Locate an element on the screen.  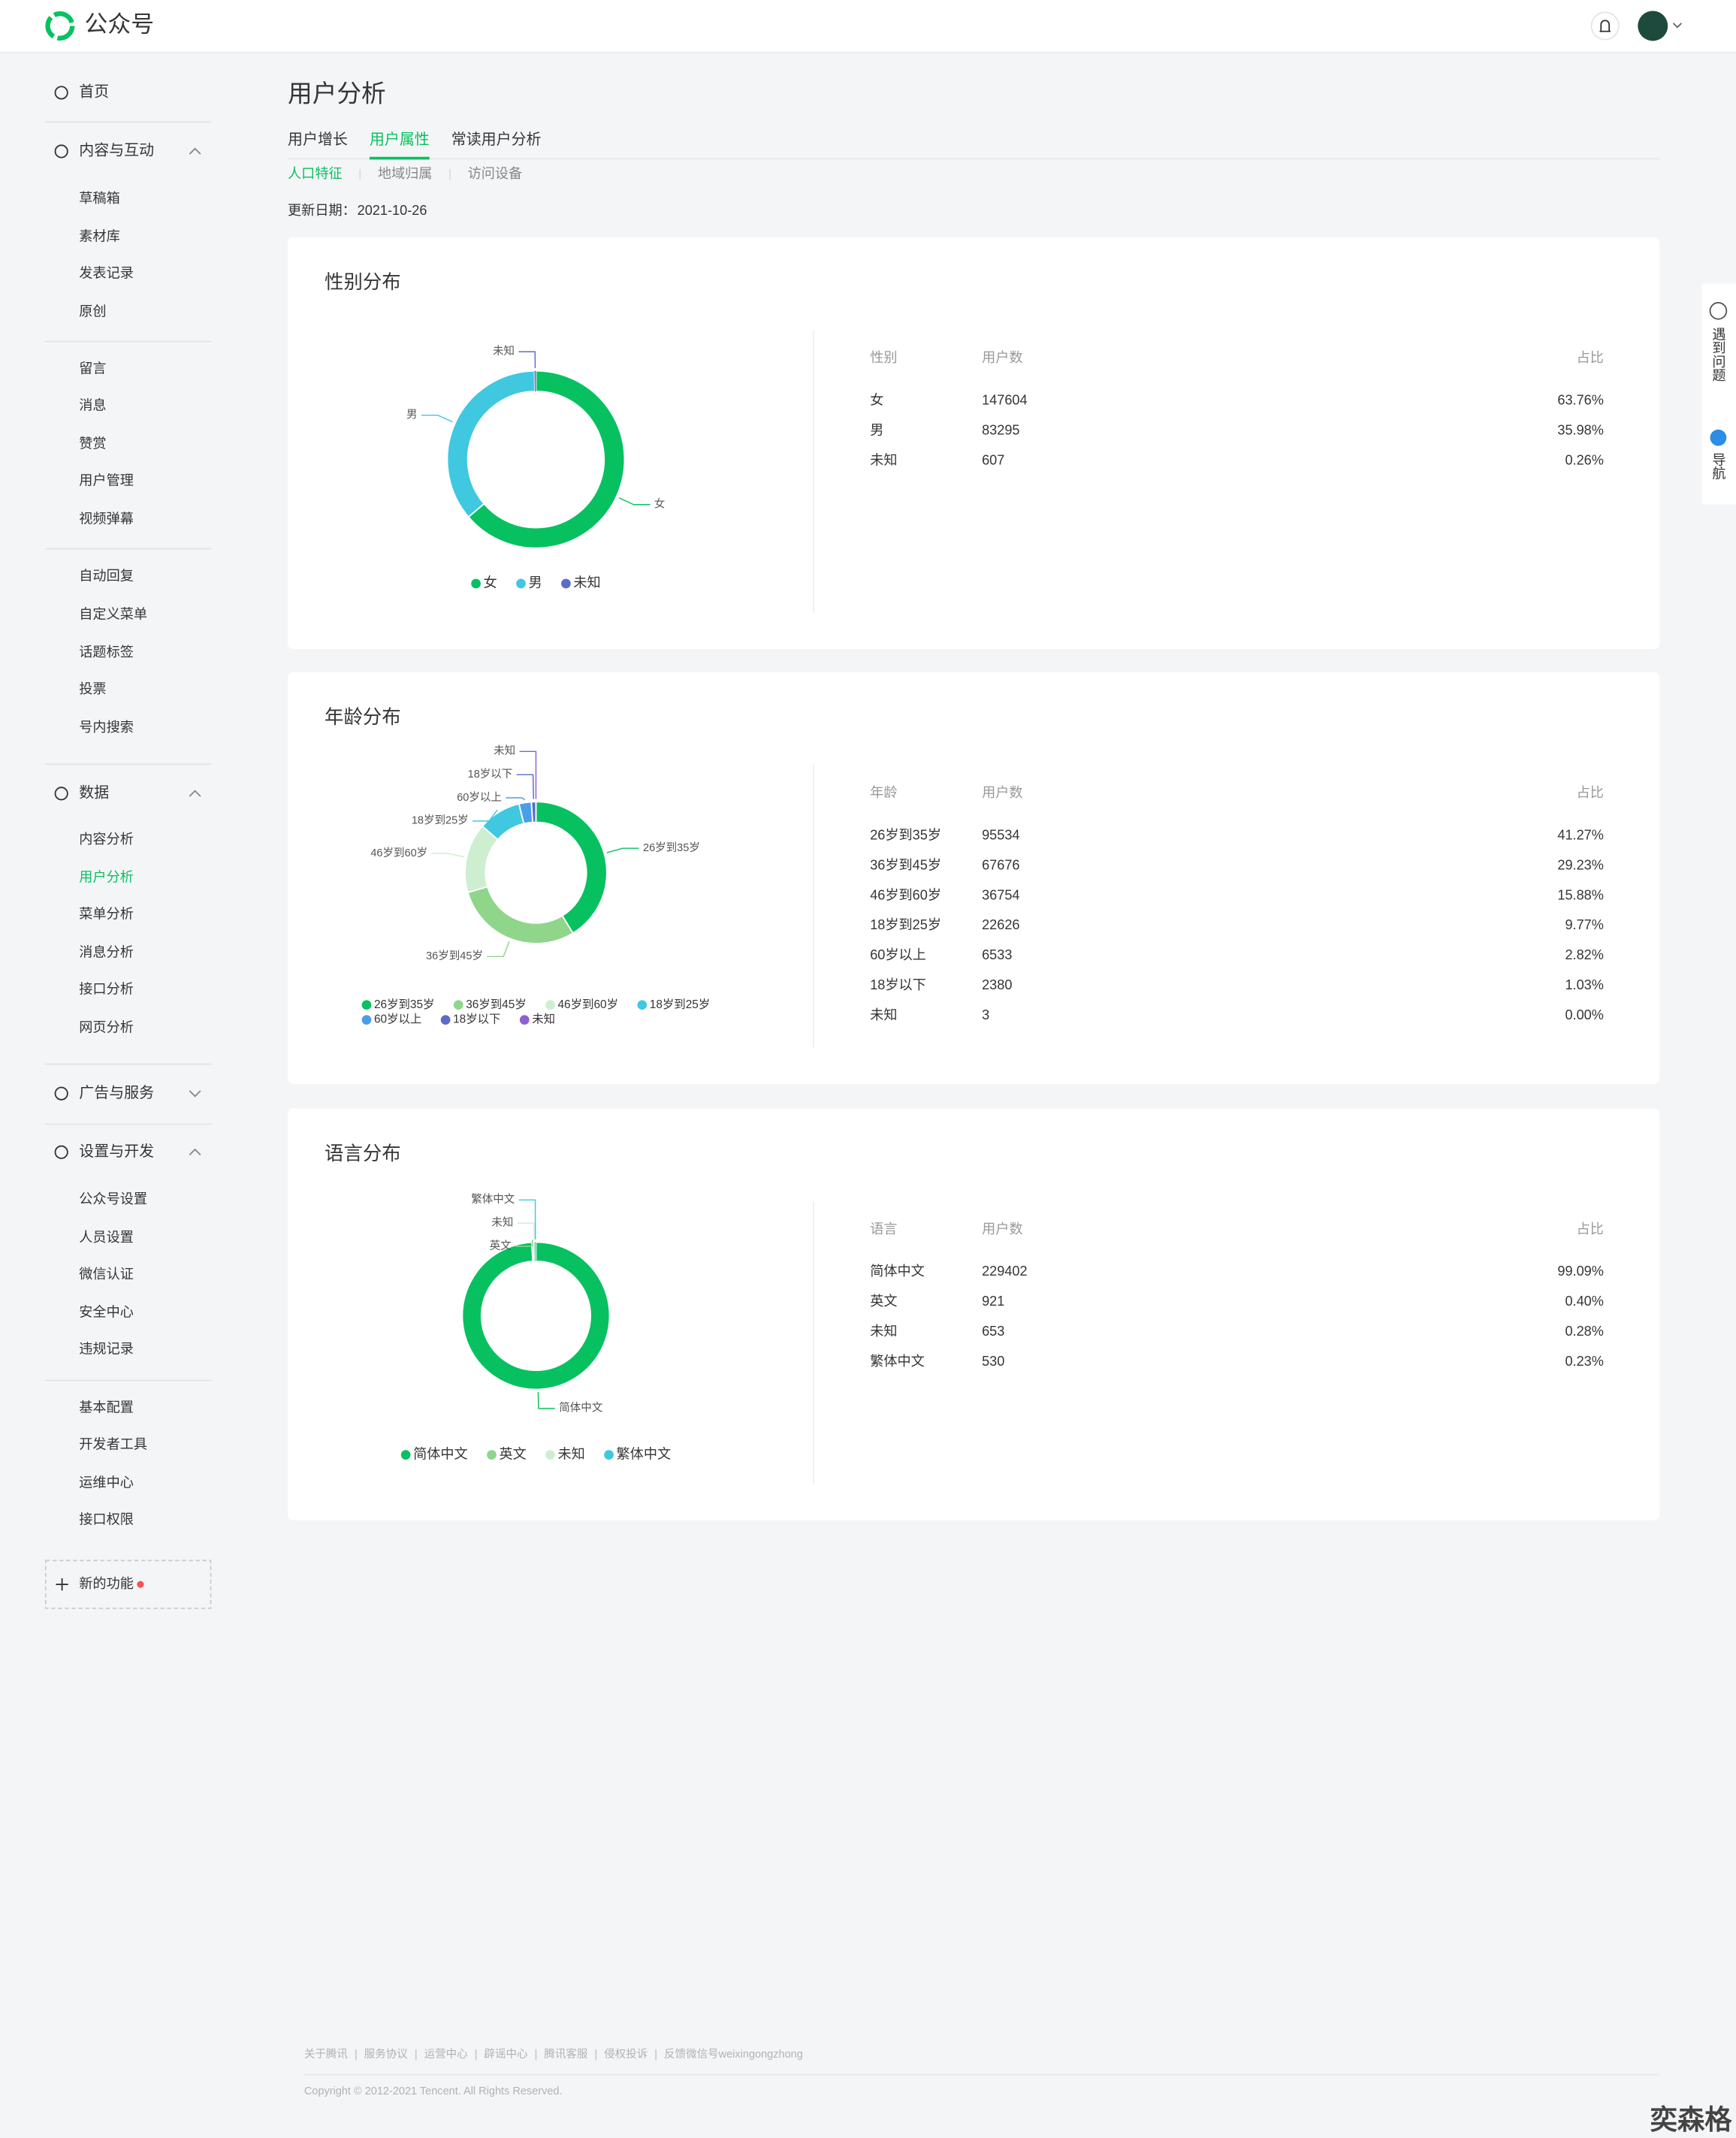
menu-group: 内容与互动 is located at coordinates (116, 150).